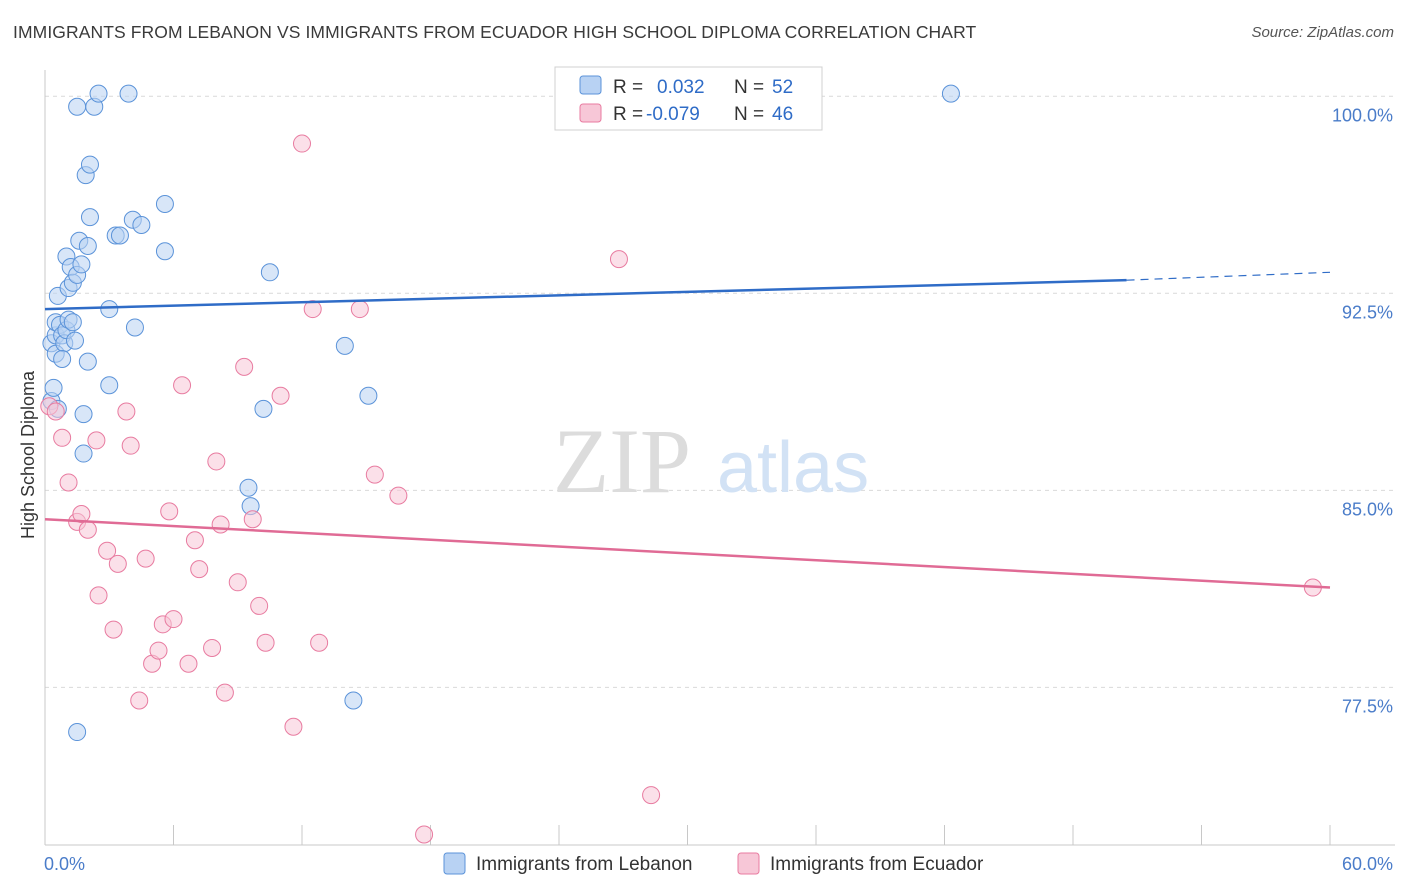 The height and width of the screenshot is (892, 1406). What do you see at coordinates (749, 114) in the screenshot?
I see `legend-n-label-ecuador: N =` at bounding box center [749, 114].